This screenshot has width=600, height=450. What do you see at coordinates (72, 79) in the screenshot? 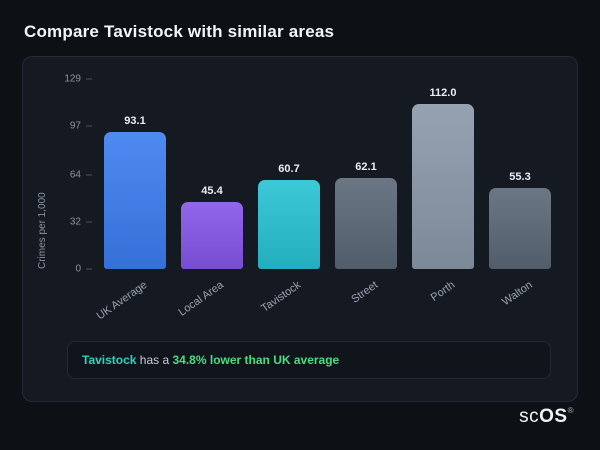
I see `y-tick-label: 129` at bounding box center [72, 79].